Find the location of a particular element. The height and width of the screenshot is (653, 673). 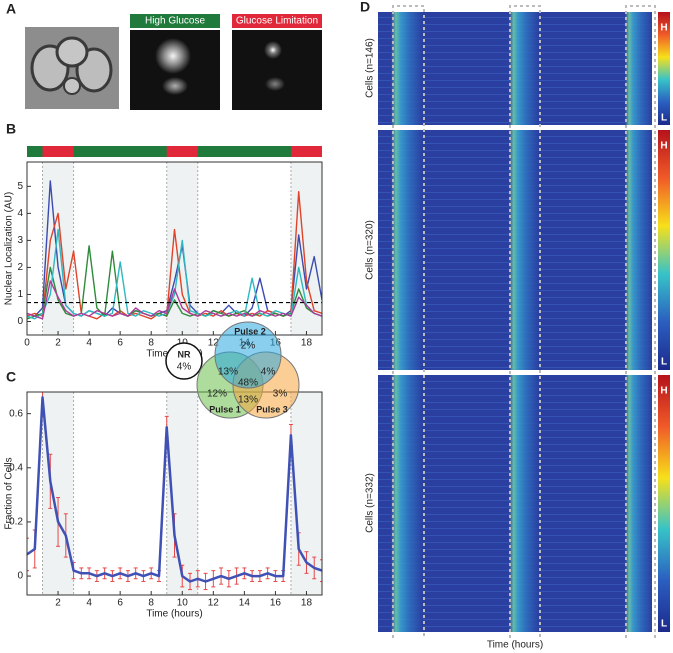

panel-label: C is located at coordinates (11, 377).